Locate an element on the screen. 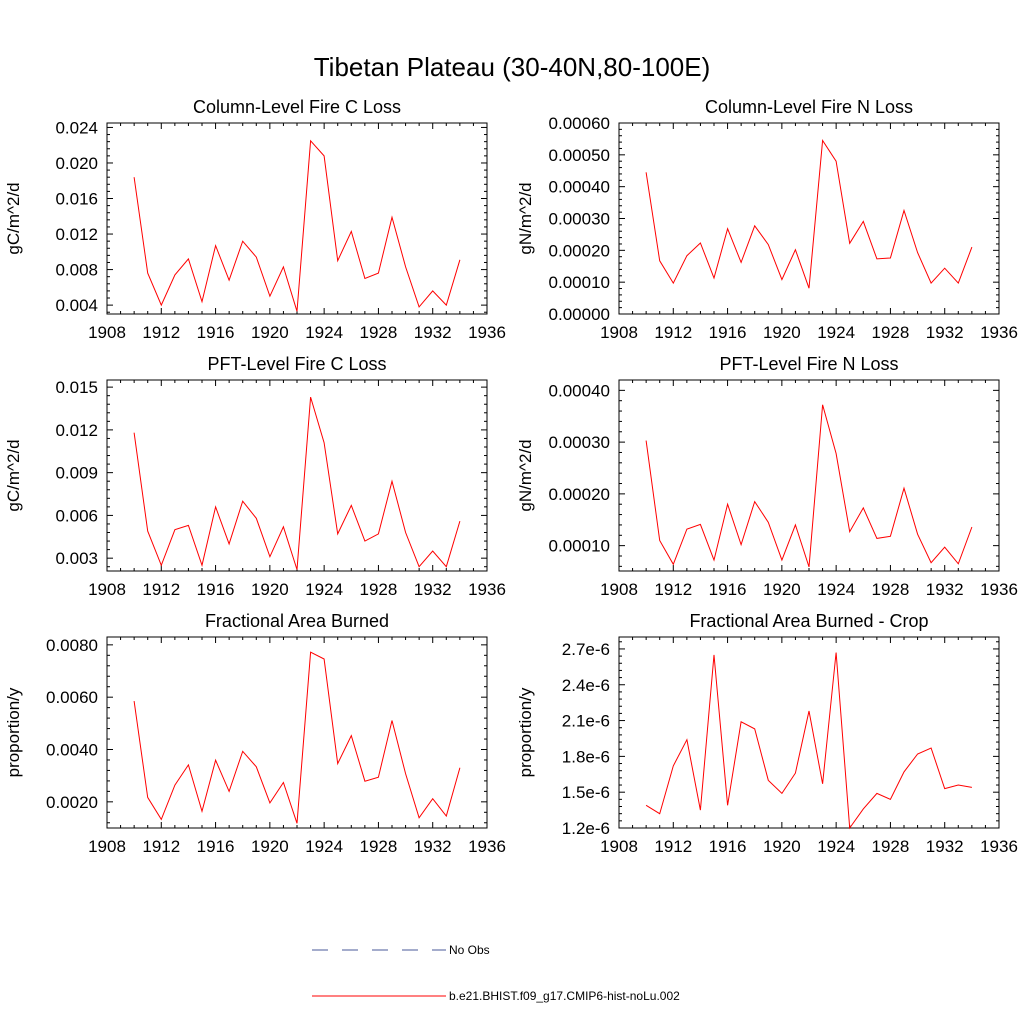 This screenshot has width=1024, height=1024. y-tick-label: 0.024 is located at coordinates (76, 127).